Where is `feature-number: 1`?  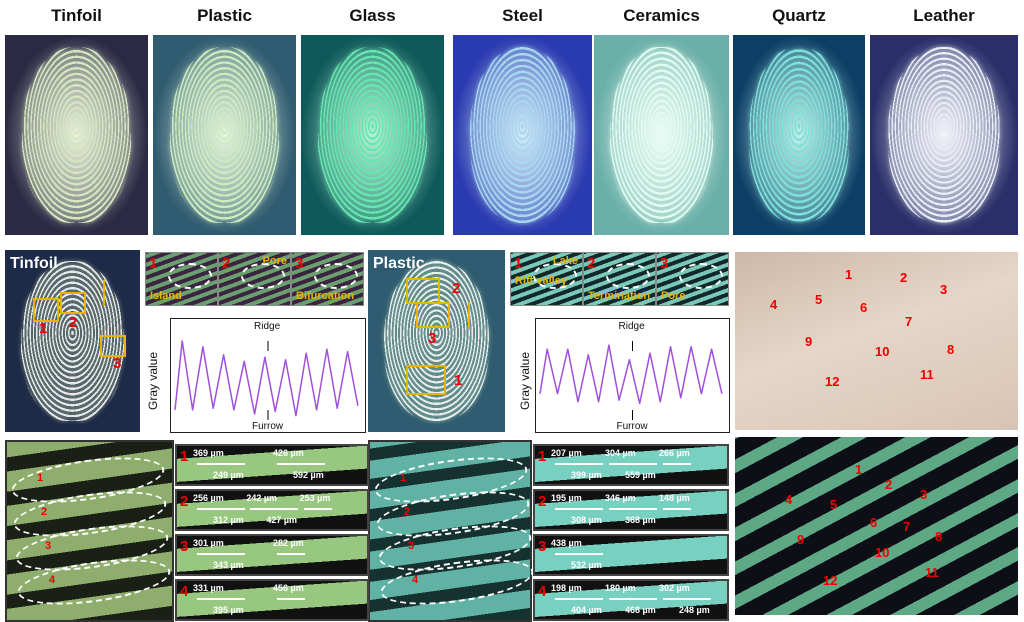
feature-number: 1 is located at coordinates (859, 469).